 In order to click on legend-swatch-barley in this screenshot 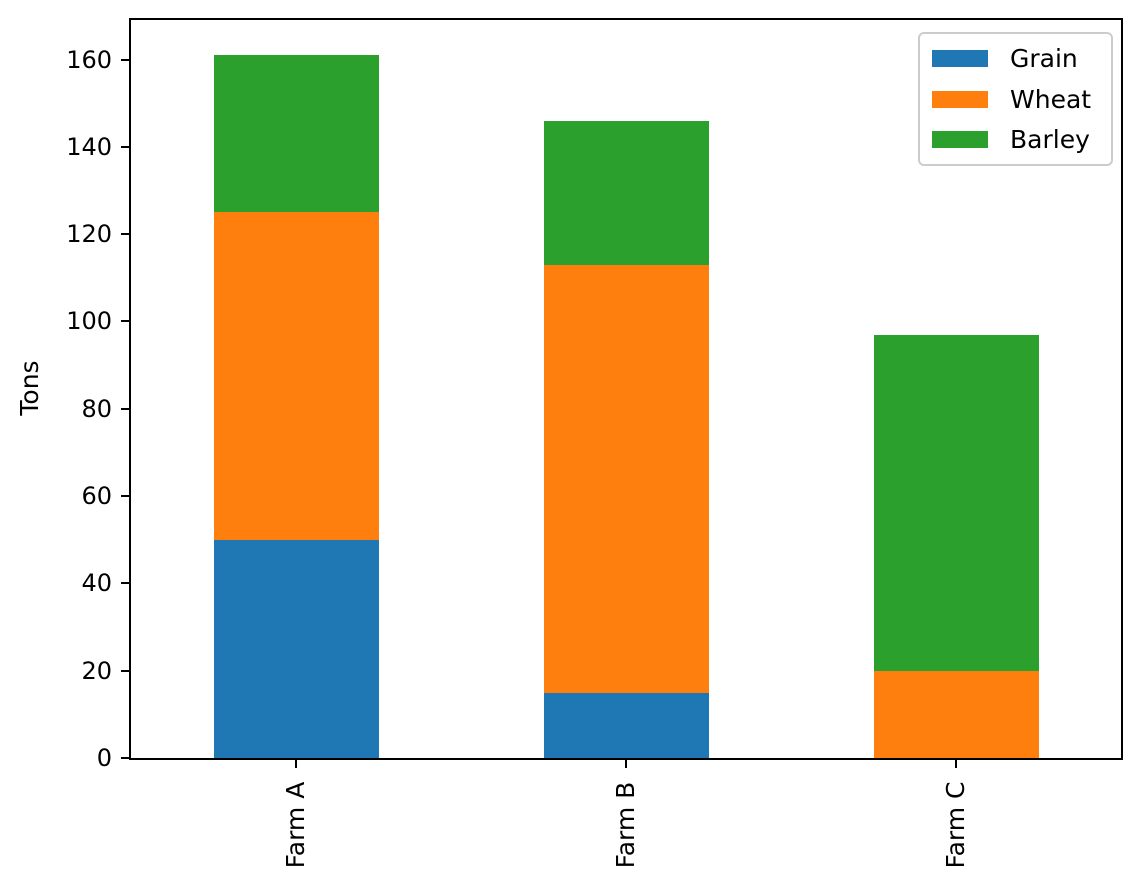, I will do `click(960, 140)`.